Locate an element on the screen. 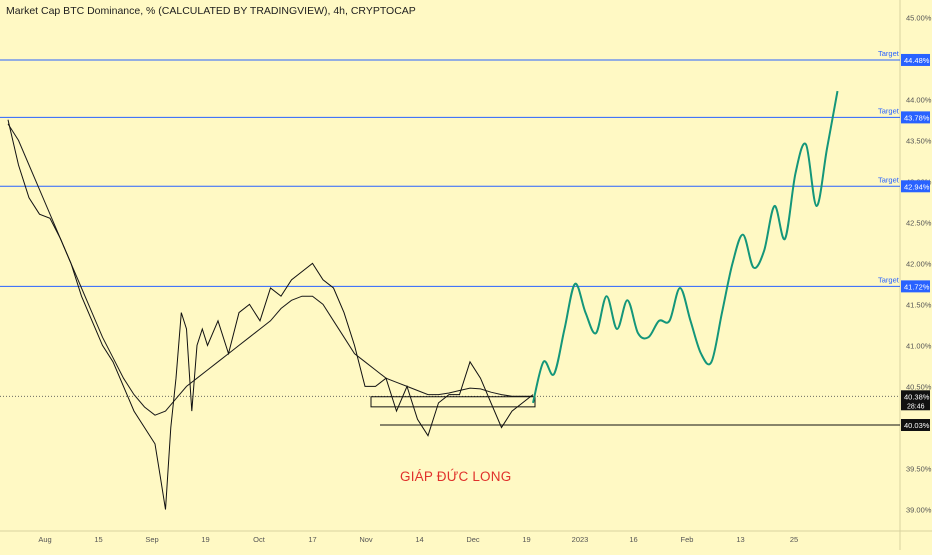  x-tick-label: 14 is located at coordinates (419, 539).